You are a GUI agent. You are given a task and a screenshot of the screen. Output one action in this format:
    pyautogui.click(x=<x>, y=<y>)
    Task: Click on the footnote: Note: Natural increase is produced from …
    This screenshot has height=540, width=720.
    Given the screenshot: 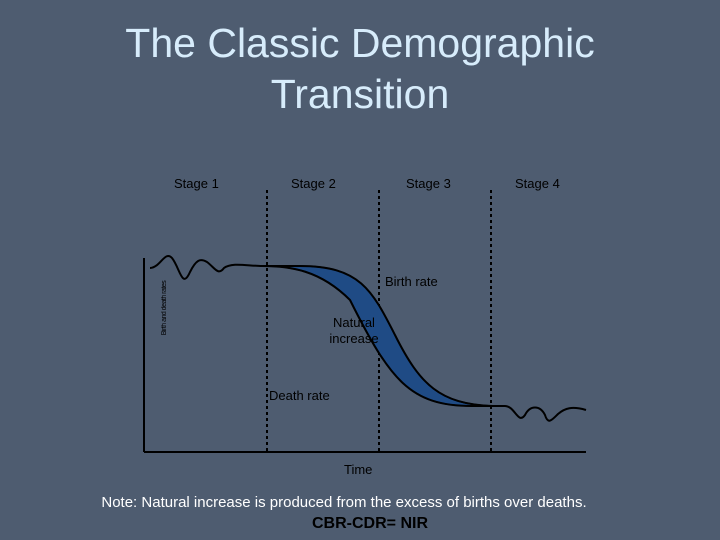 What is the action you would take?
    pyautogui.click(x=344, y=502)
    